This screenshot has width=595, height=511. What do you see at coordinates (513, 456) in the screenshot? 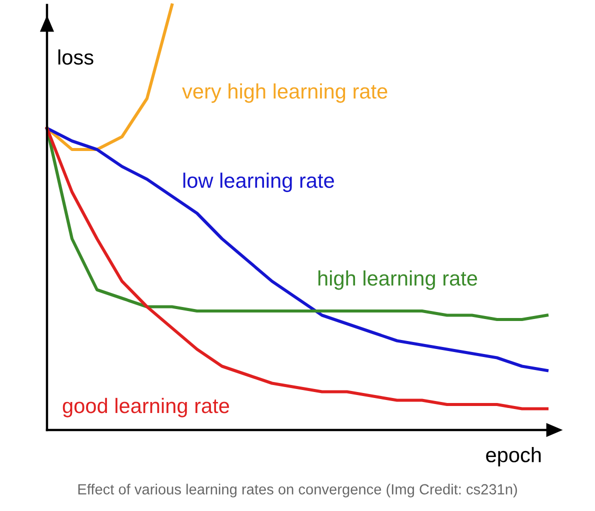
I see `x-axis-title: epoch` at bounding box center [513, 456].